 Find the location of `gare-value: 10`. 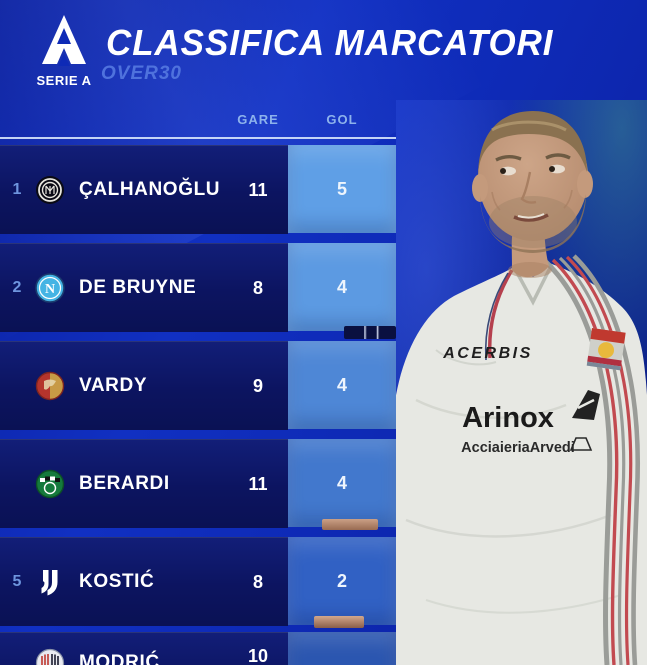

gare-value: 10 is located at coordinates (258, 655).